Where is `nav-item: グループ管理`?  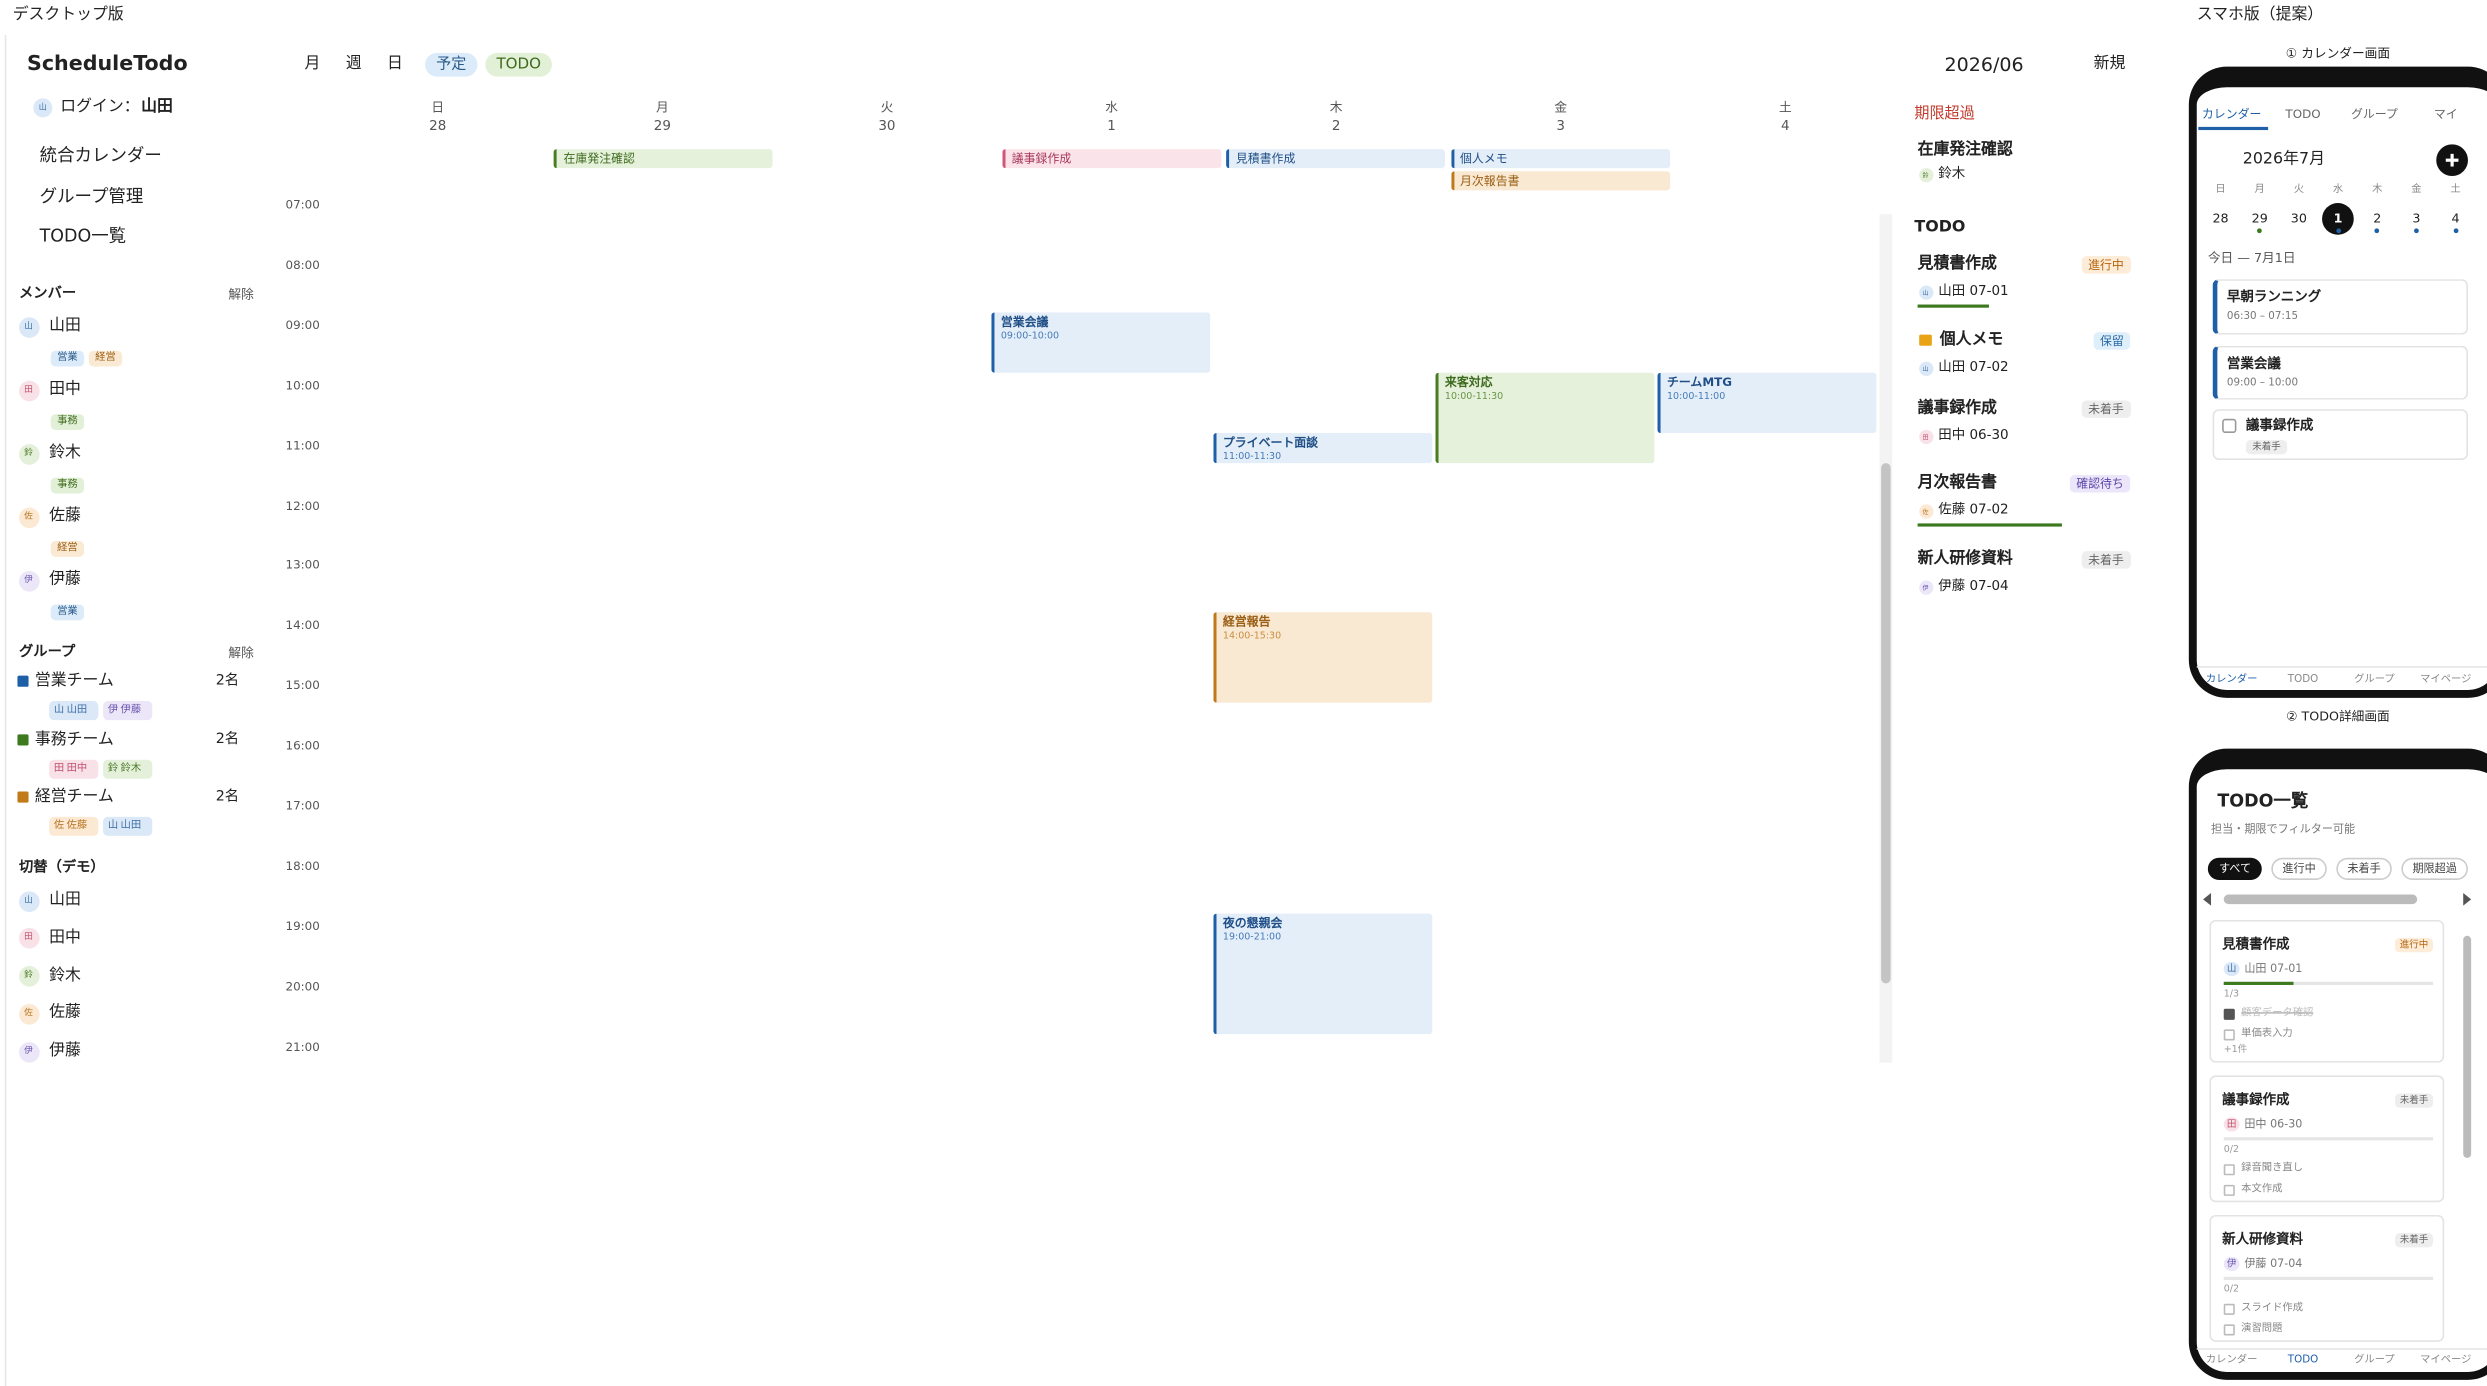 nav-item: グループ管理 is located at coordinates (91, 196).